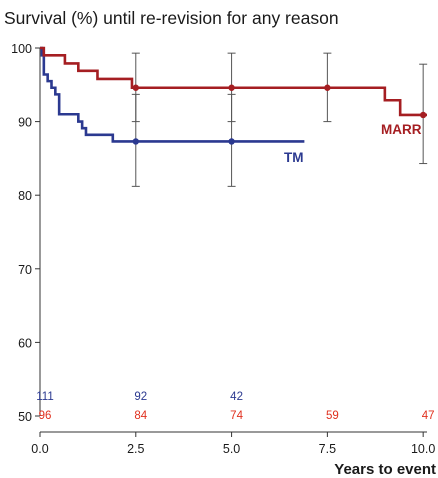 This screenshot has width=438, height=478. Describe the element at coordinates (25, 233) in the screenshot. I see `y-ticks: 50 60 70 80 90 100` at that location.